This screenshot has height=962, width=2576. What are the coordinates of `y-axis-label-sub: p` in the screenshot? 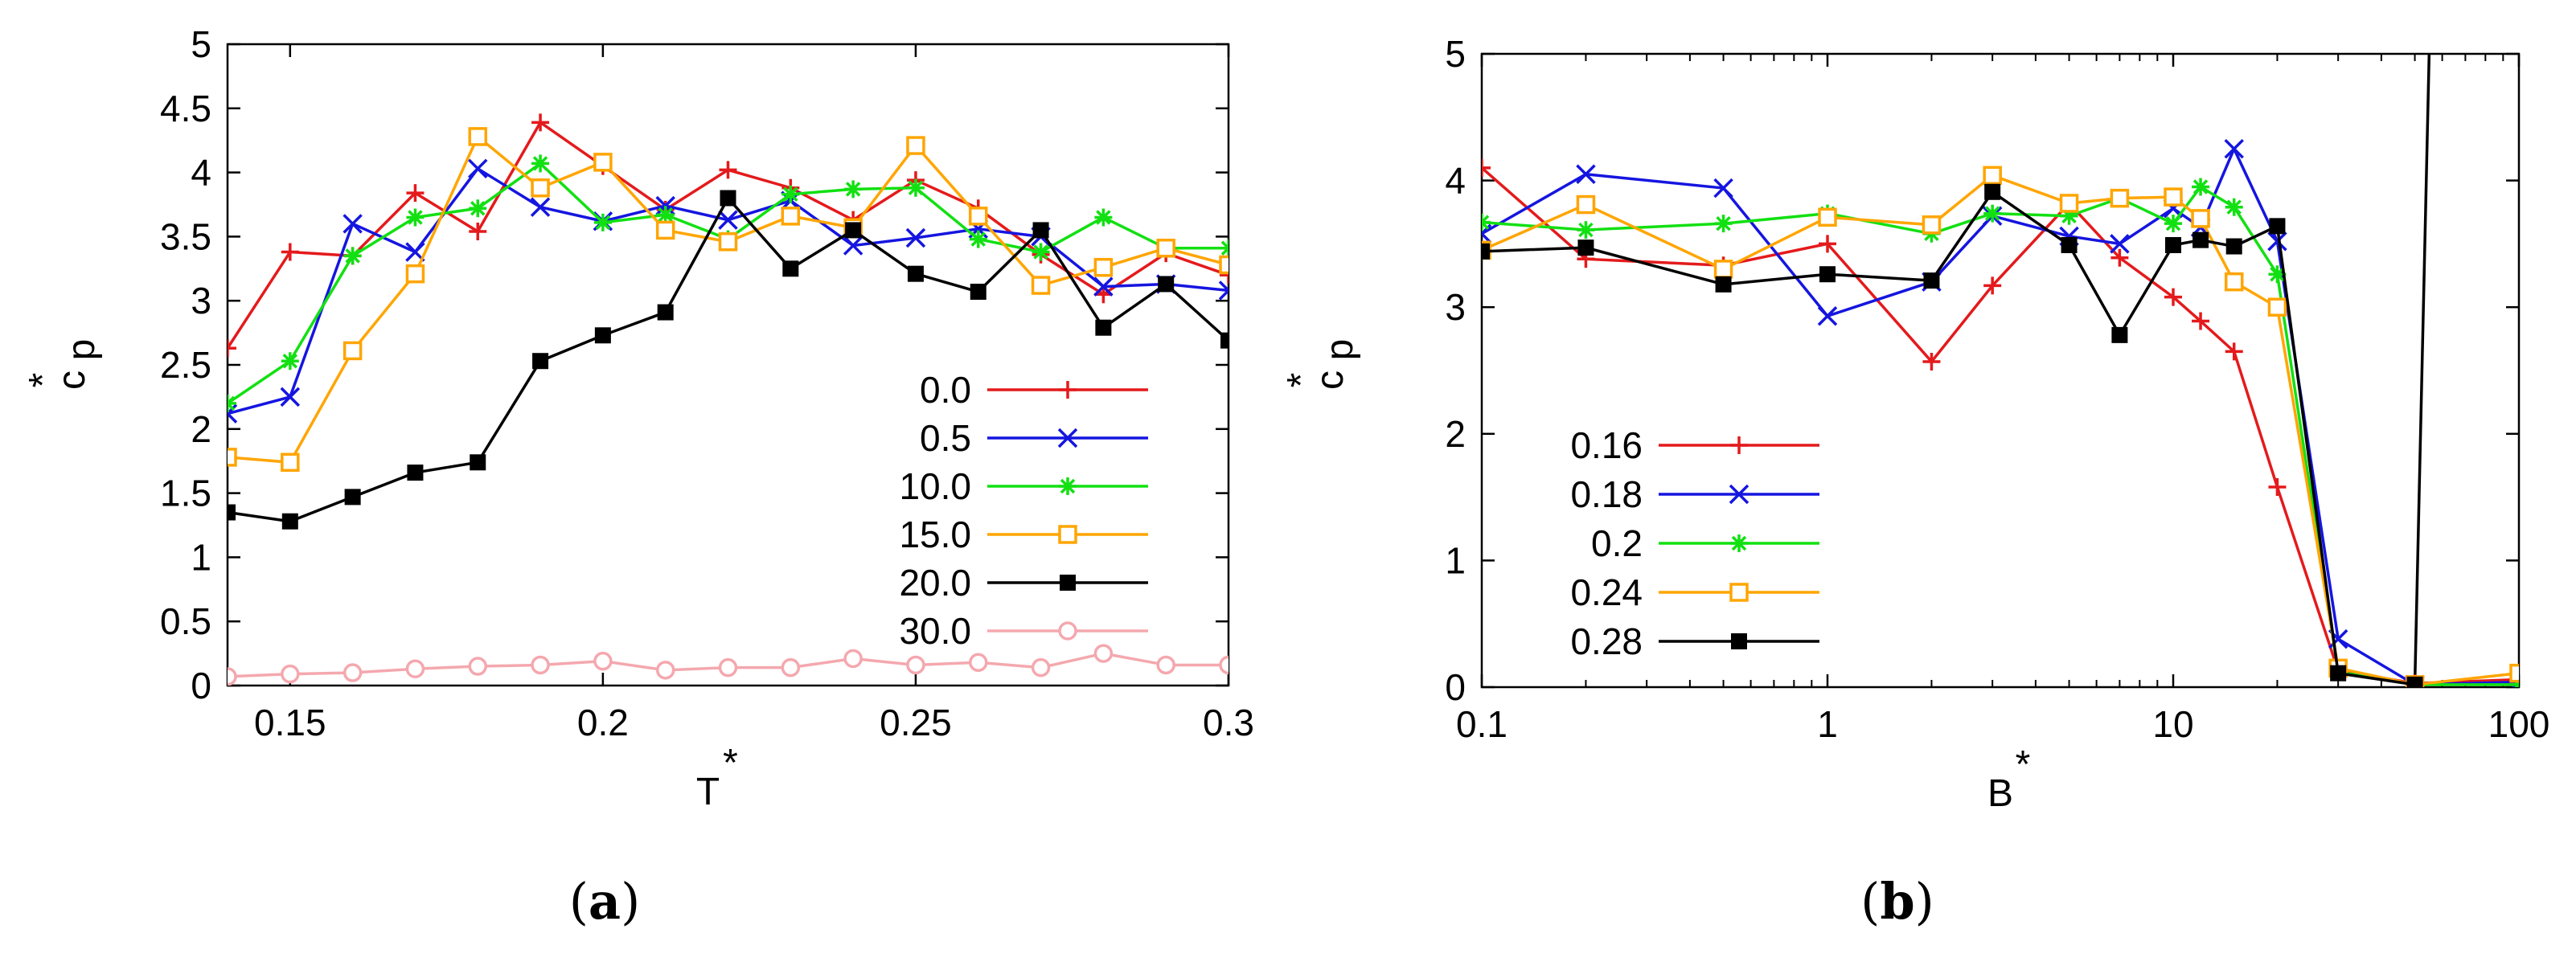 It's located at (81, 350).